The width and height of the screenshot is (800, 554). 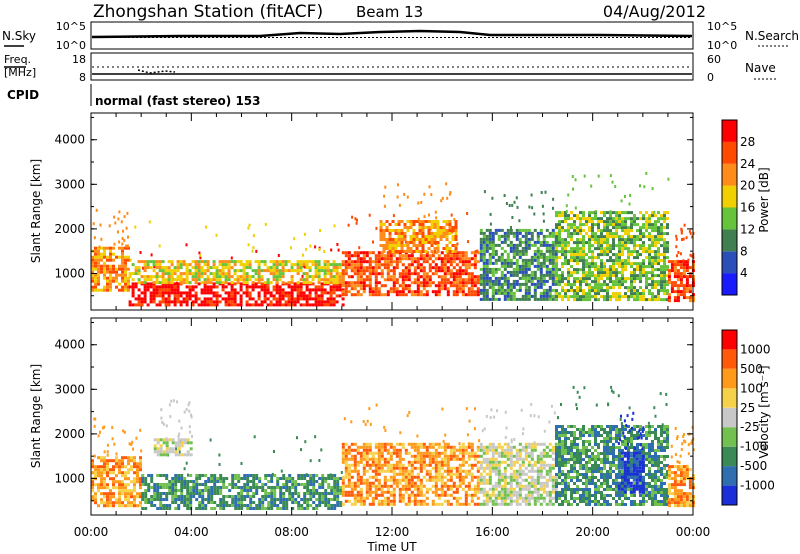 I want to click on freq-label-1: Freq., so click(x=17, y=59).